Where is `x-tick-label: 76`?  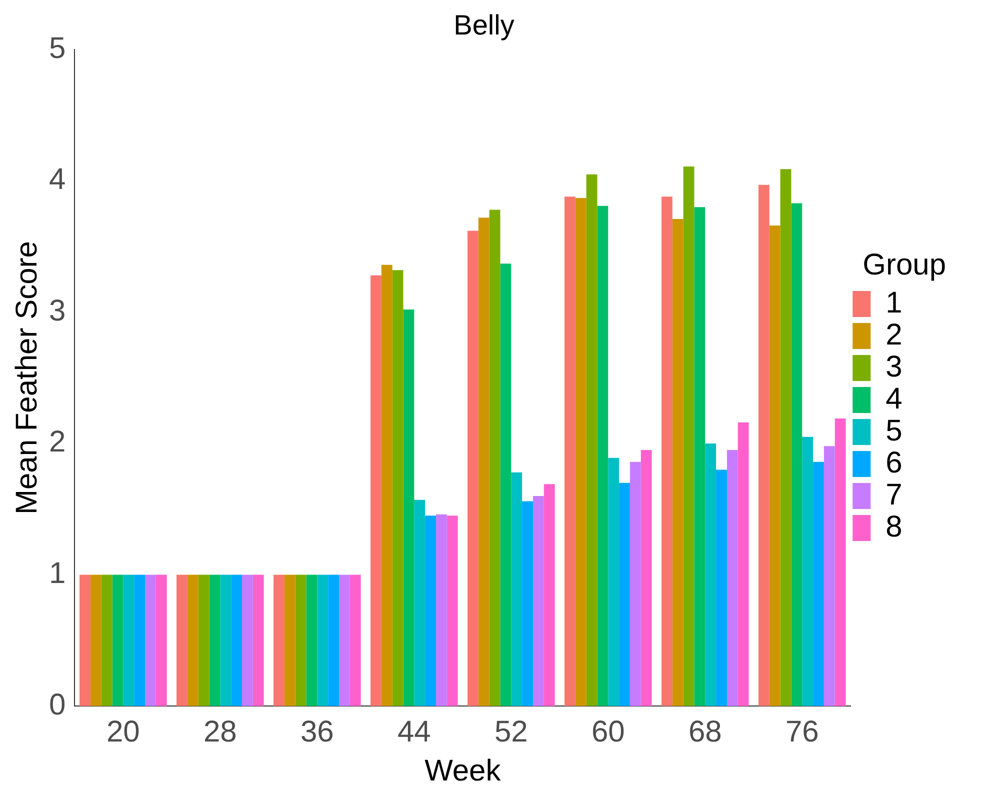 x-tick-label: 76 is located at coordinates (802, 731).